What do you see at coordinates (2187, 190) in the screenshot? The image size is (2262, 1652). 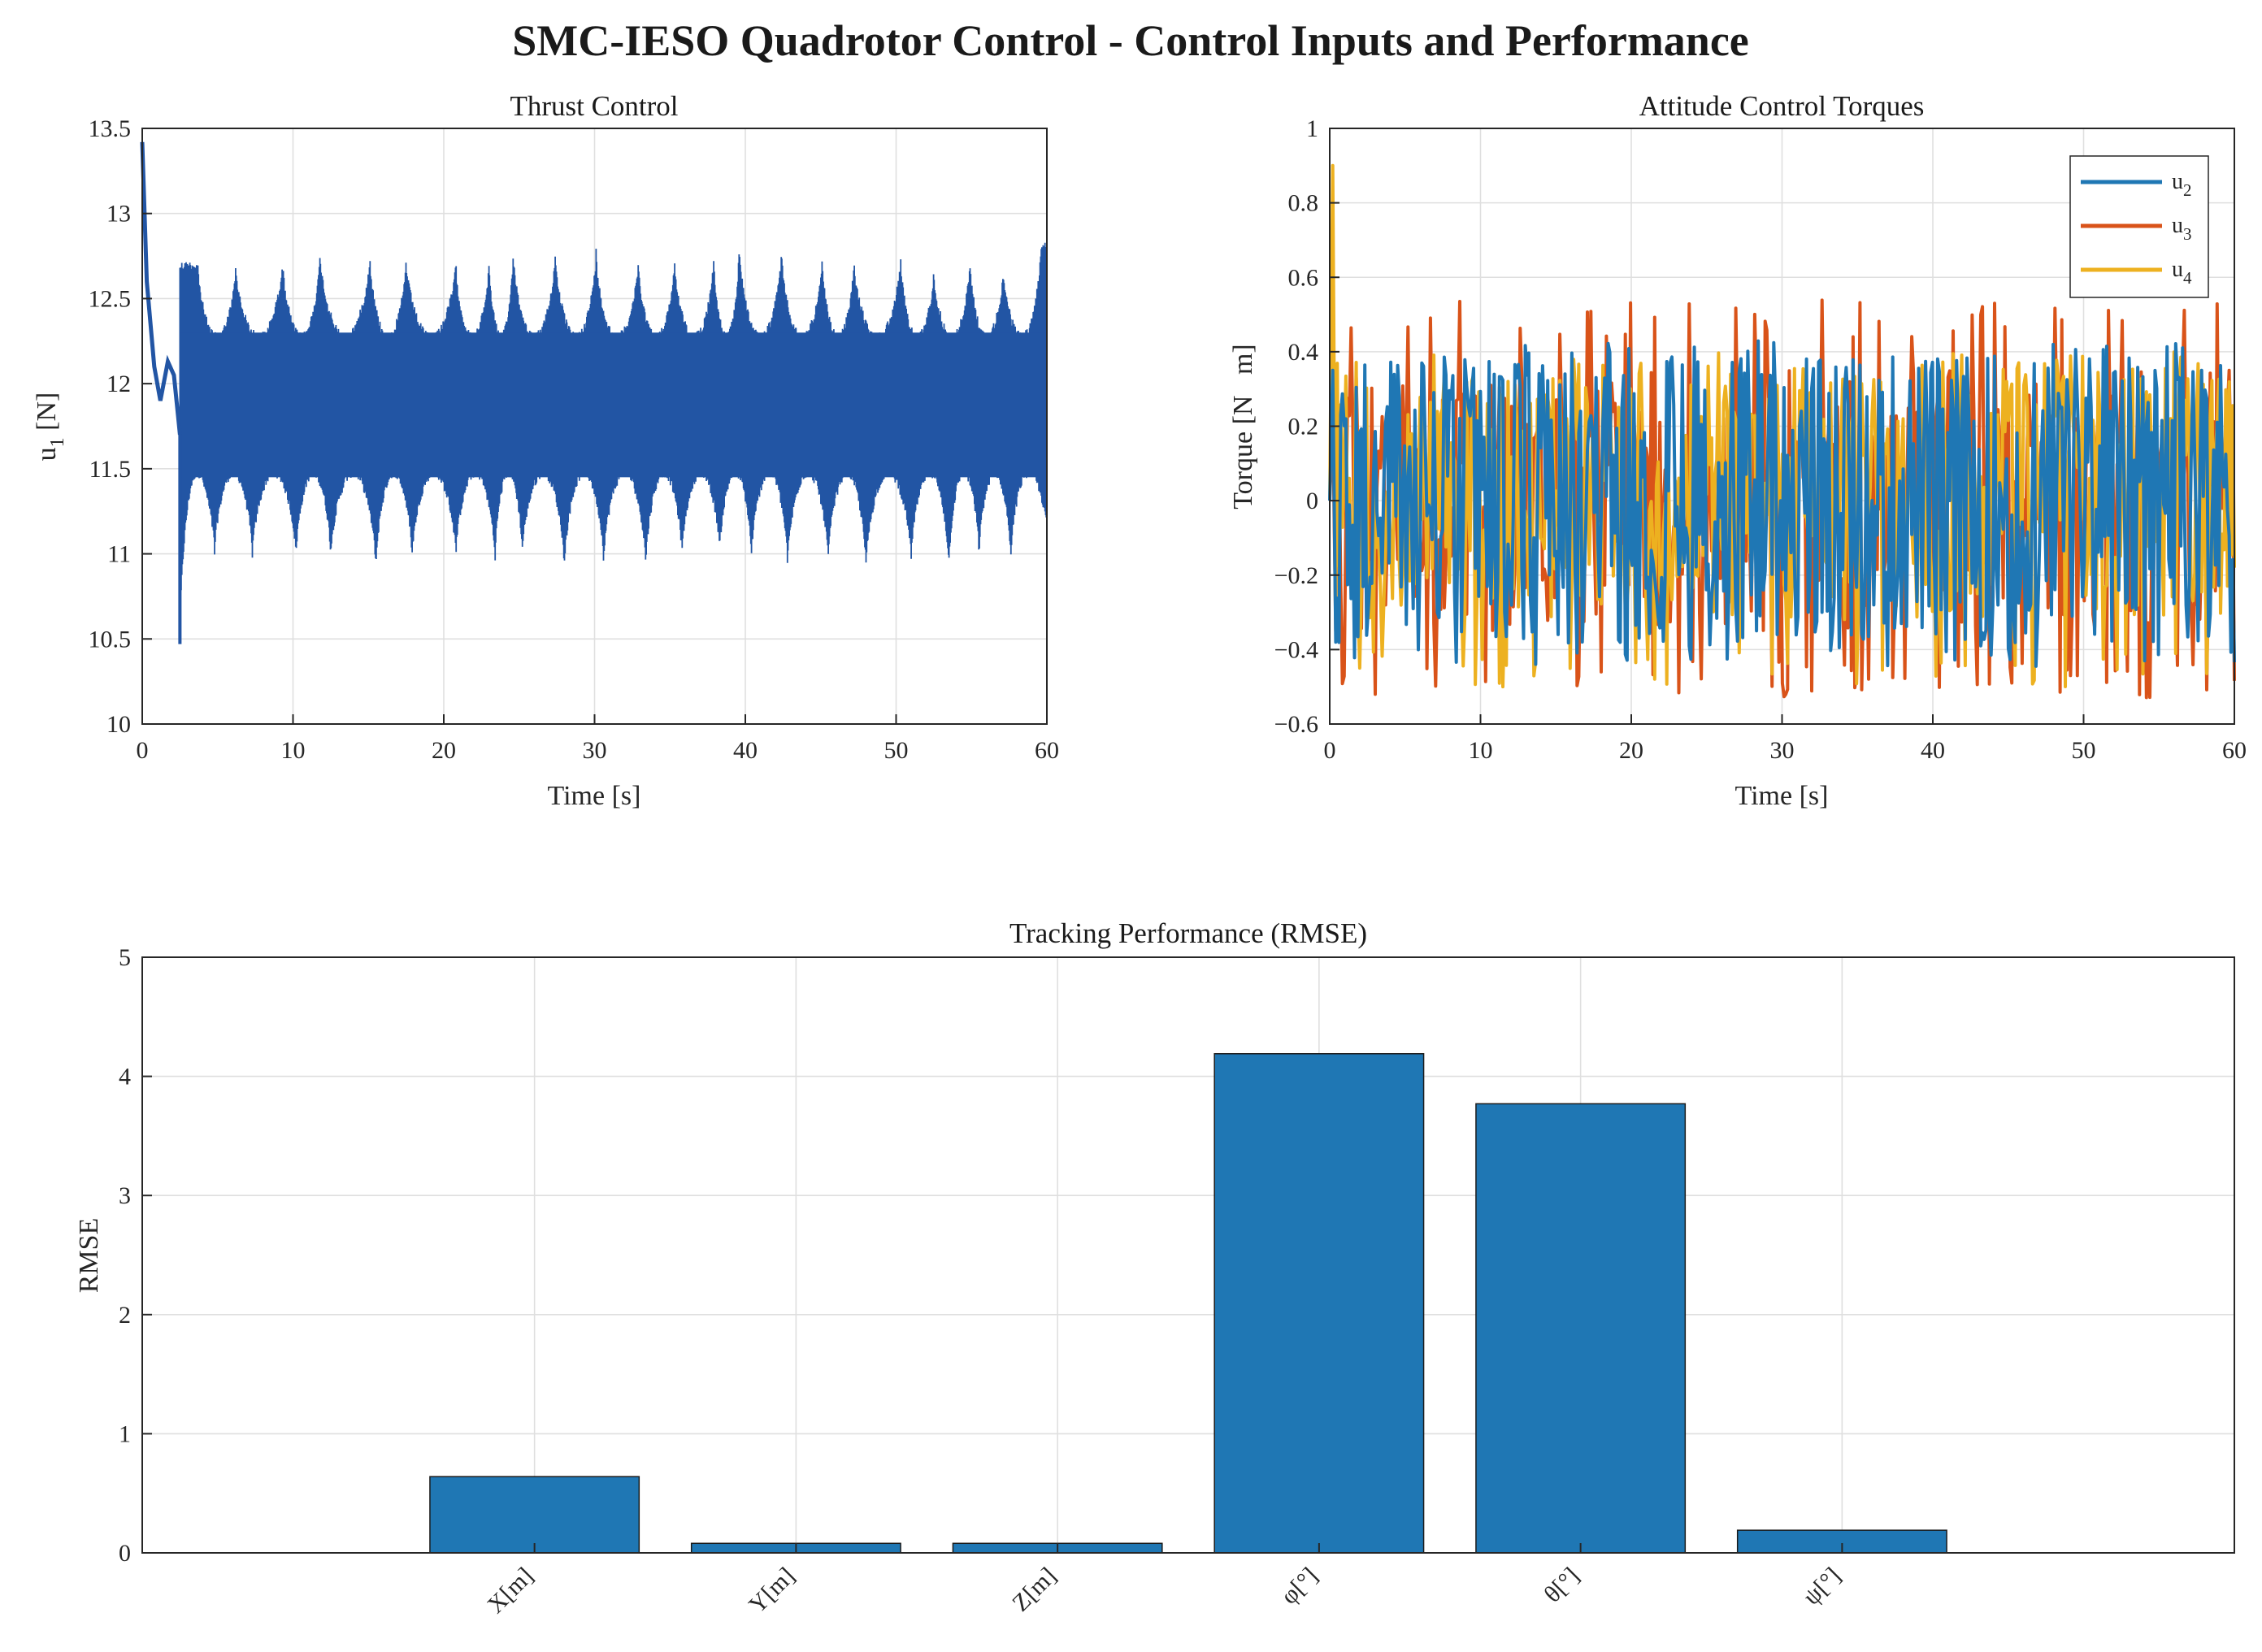 I see `legend-u2-sub: 2` at bounding box center [2187, 190].